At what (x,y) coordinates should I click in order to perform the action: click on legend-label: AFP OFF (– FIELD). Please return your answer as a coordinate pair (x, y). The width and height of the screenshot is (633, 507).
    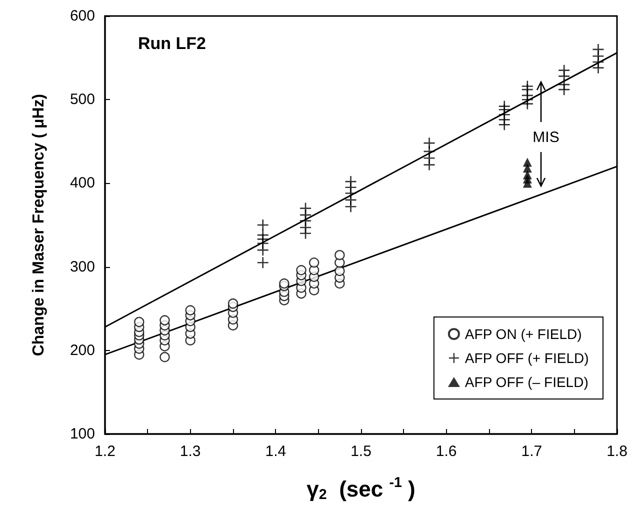
    Looking at the image, I should click on (526, 382).